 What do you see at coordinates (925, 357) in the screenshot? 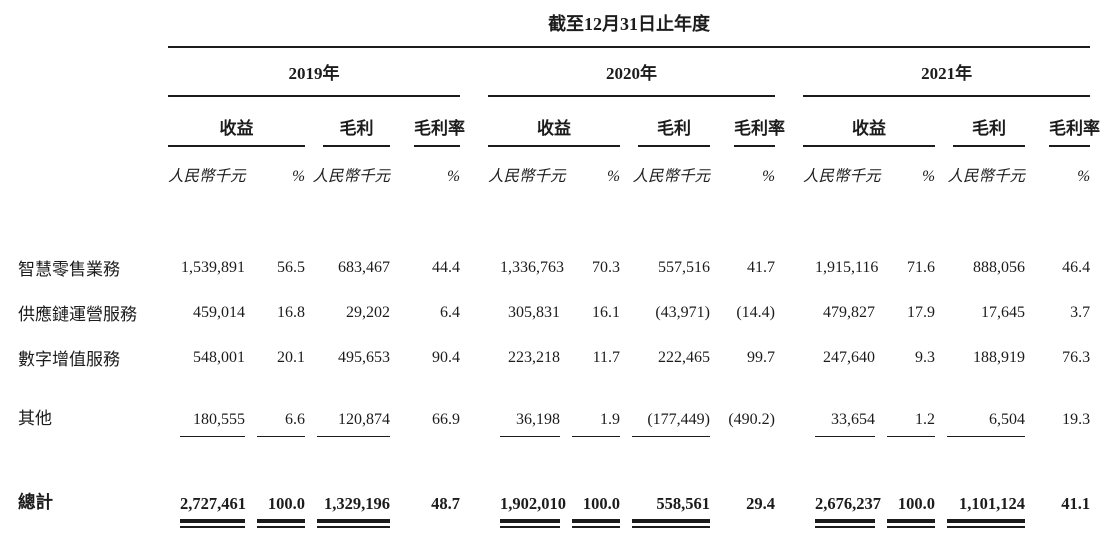
I see `value-cell: 9.3` at bounding box center [925, 357].